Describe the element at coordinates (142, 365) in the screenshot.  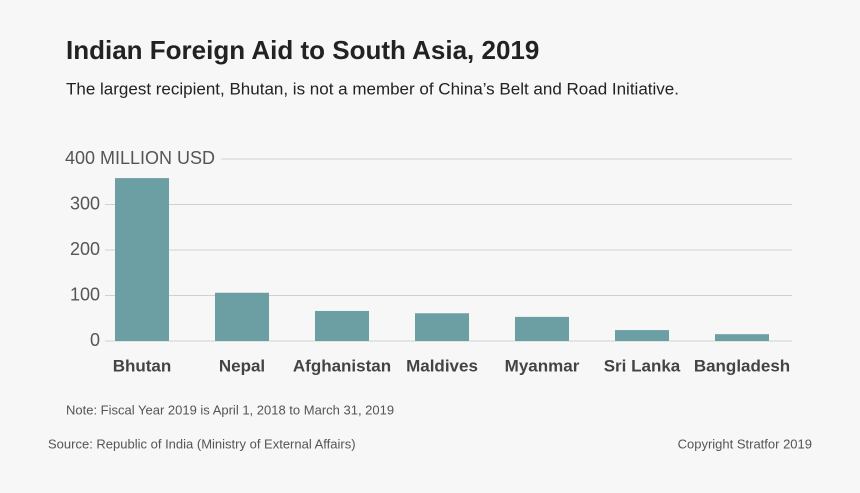
I see `x-tick-label: Bhutan` at that location.